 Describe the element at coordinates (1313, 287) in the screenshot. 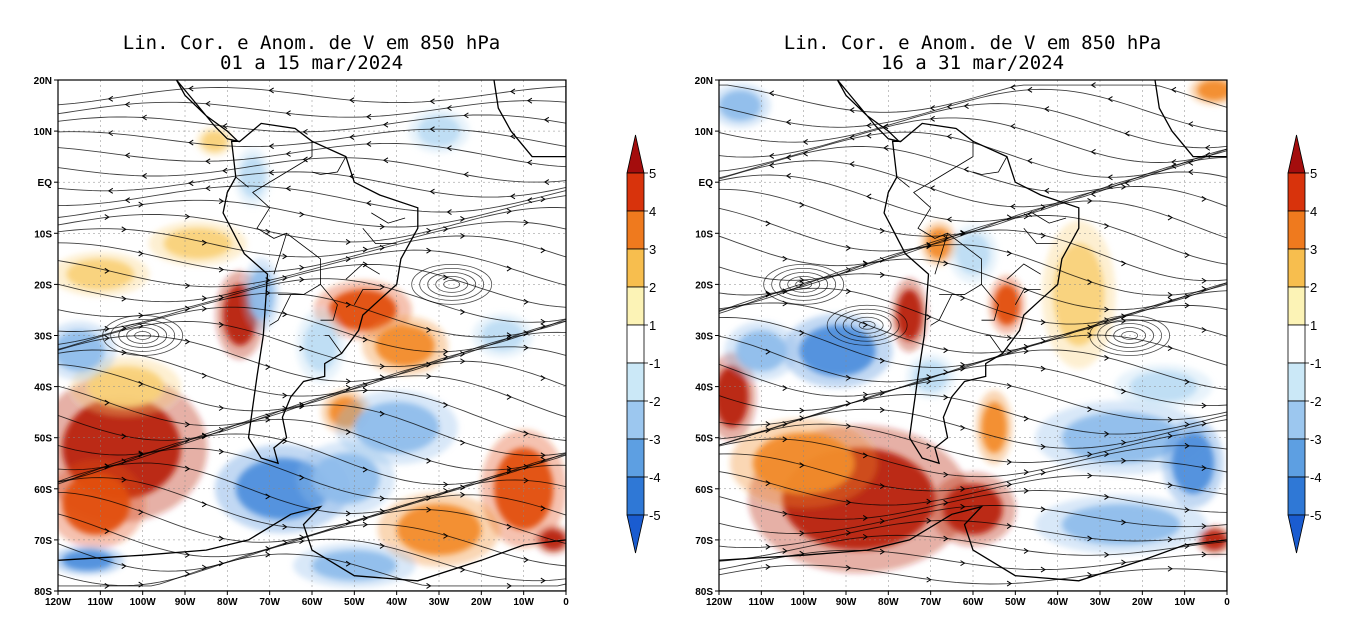

I see `colorbar-label: 2` at that location.